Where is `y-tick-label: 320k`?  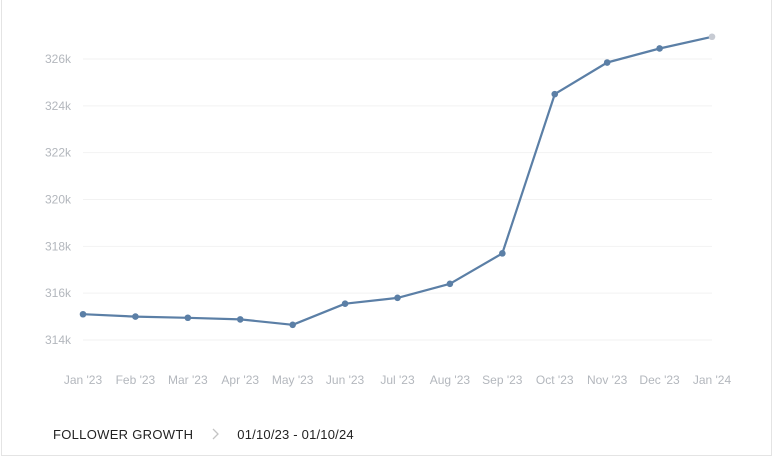
y-tick-label: 320k is located at coordinates (58, 200).